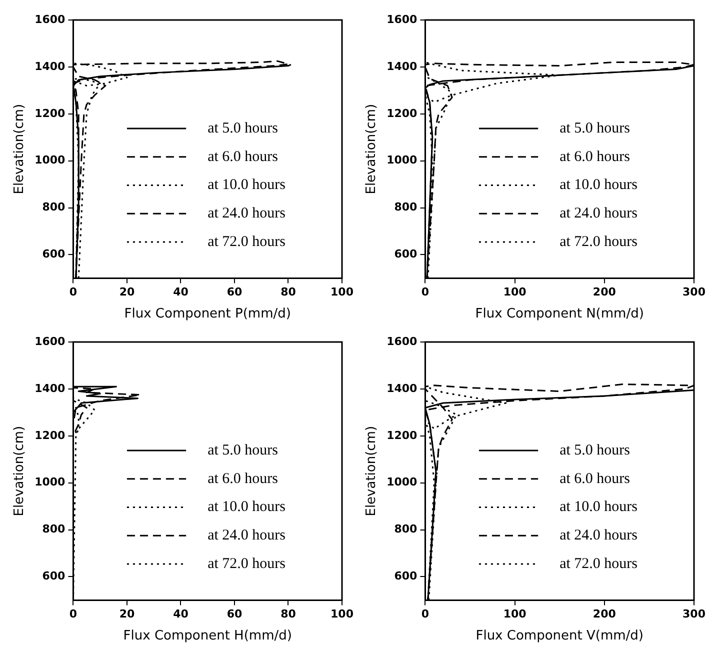 This screenshot has height=657, width=721. What do you see at coordinates (559, 314) in the screenshot?
I see `x-axis-title: Flux Component N(mm/d)` at bounding box center [559, 314].